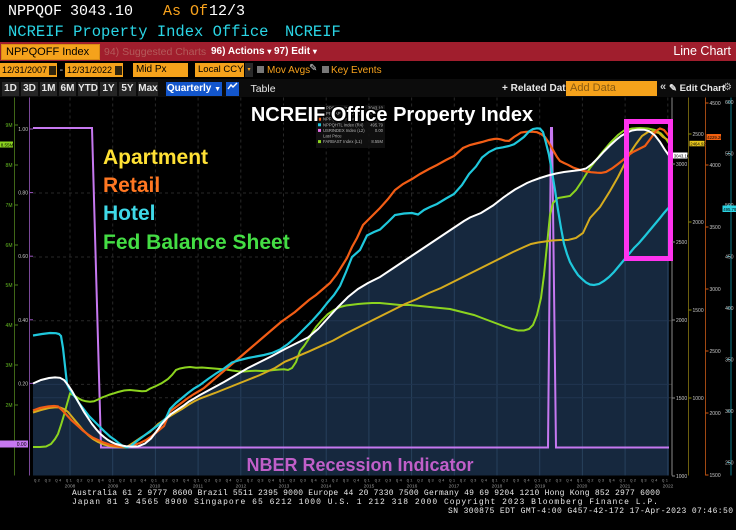 Image resolution: width=736 pixels, height=530 pixels. Describe the element at coordinates (155, 157) in the screenshot. I see `svg-text: Apartment` at that location.